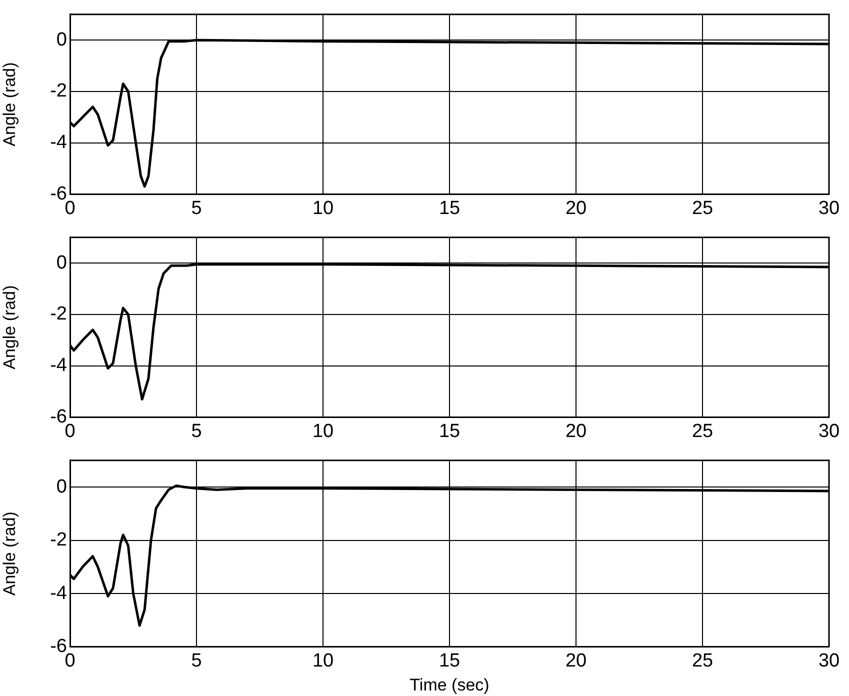 Image resolution: width=849 pixels, height=696 pixels. What do you see at coordinates (450, 684) in the screenshot?
I see `x-axis-title: Time (sec)` at bounding box center [450, 684].